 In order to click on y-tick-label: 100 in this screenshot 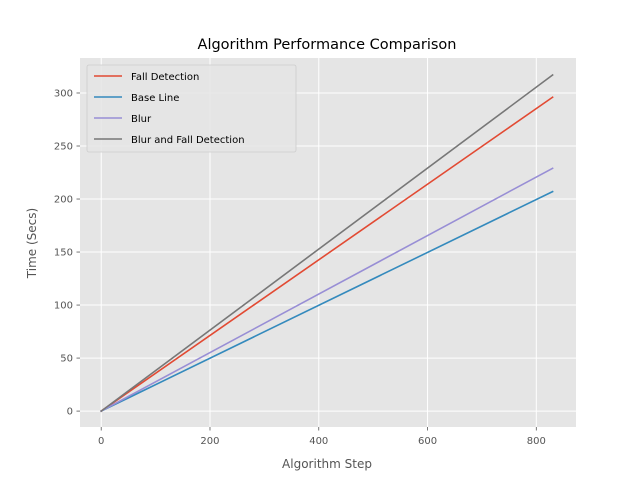, I will do `click(63, 306)`.